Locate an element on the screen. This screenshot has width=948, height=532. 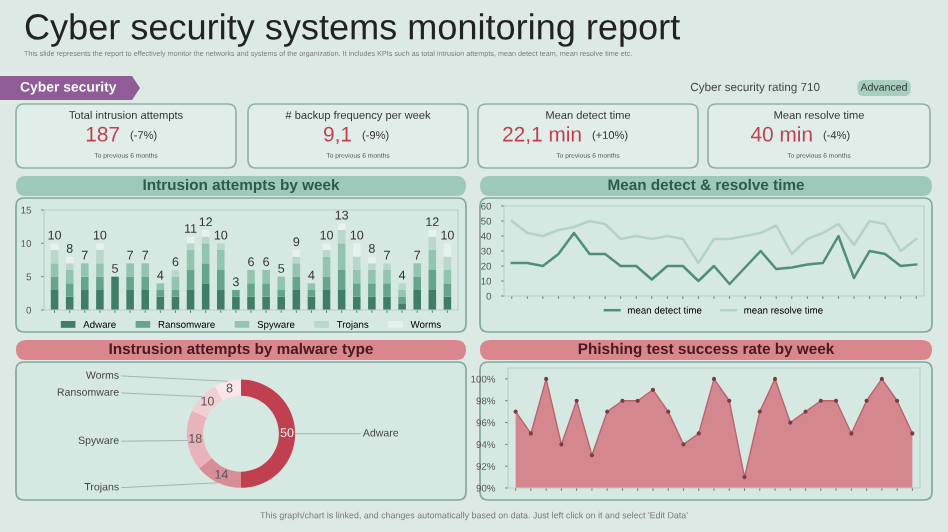
text: 9,1 is located at coordinates (337, 135).